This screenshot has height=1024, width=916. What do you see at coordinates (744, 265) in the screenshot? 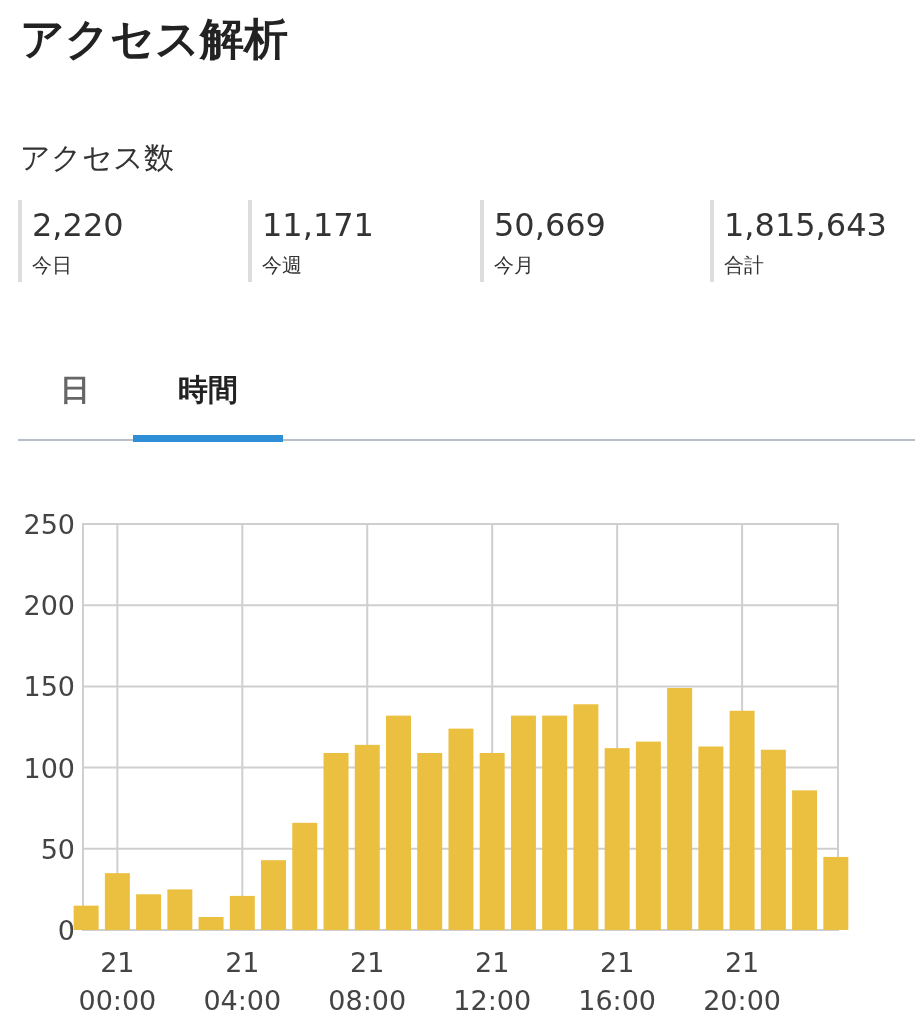
I see `text: 合計` at bounding box center [744, 265].